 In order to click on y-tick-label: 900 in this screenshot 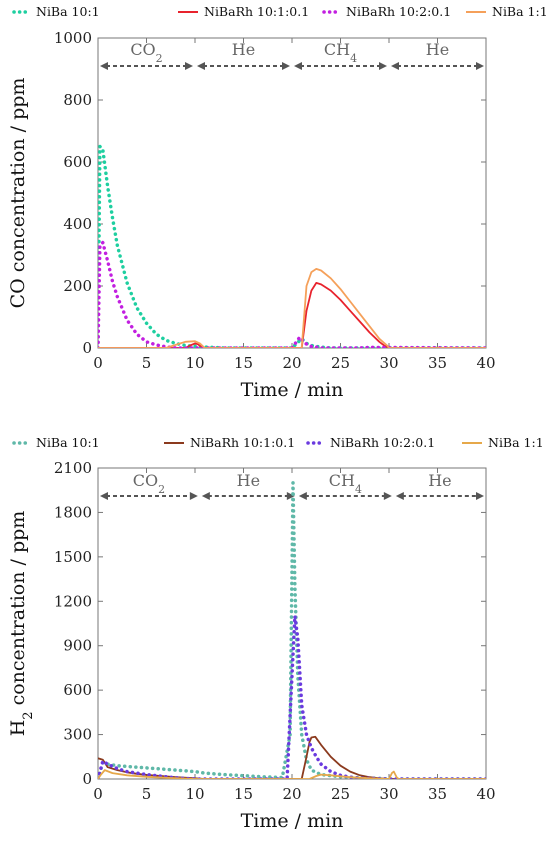, I will do `click(77, 646)`.